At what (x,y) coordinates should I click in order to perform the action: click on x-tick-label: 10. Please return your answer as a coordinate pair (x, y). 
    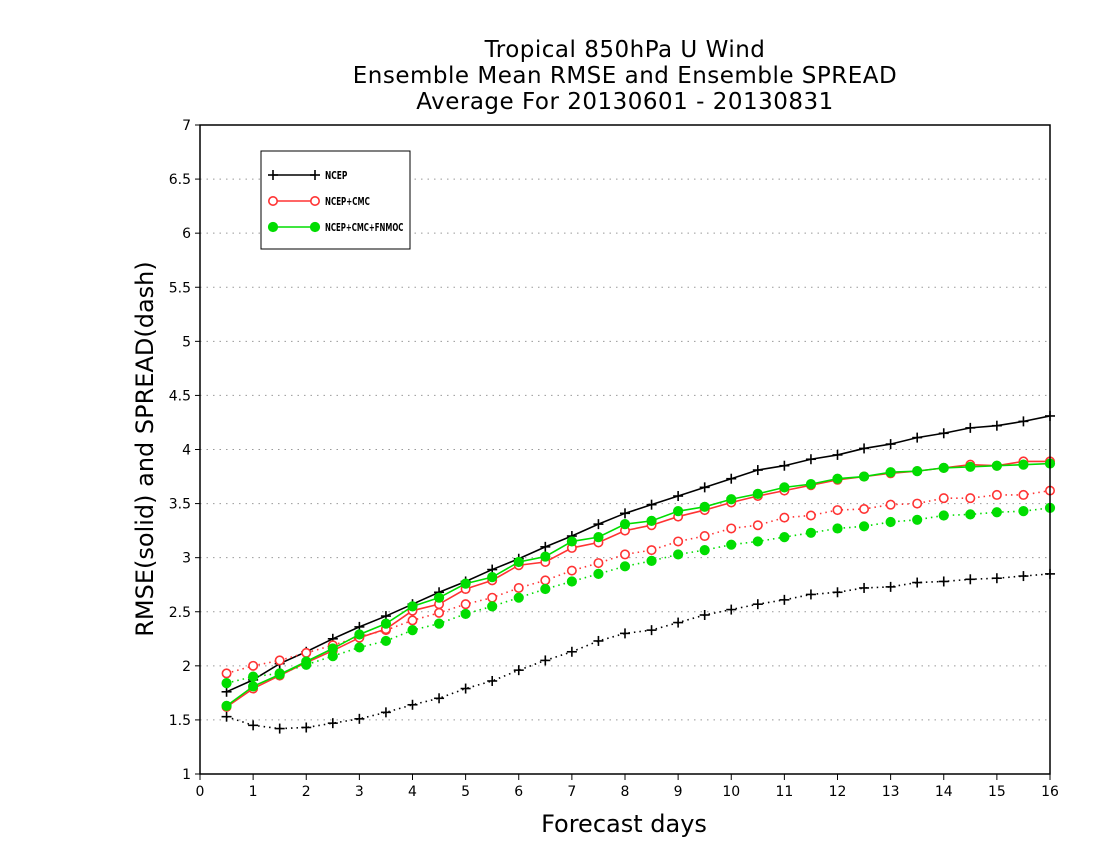
    Looking at the image, I should click on (731, 792).